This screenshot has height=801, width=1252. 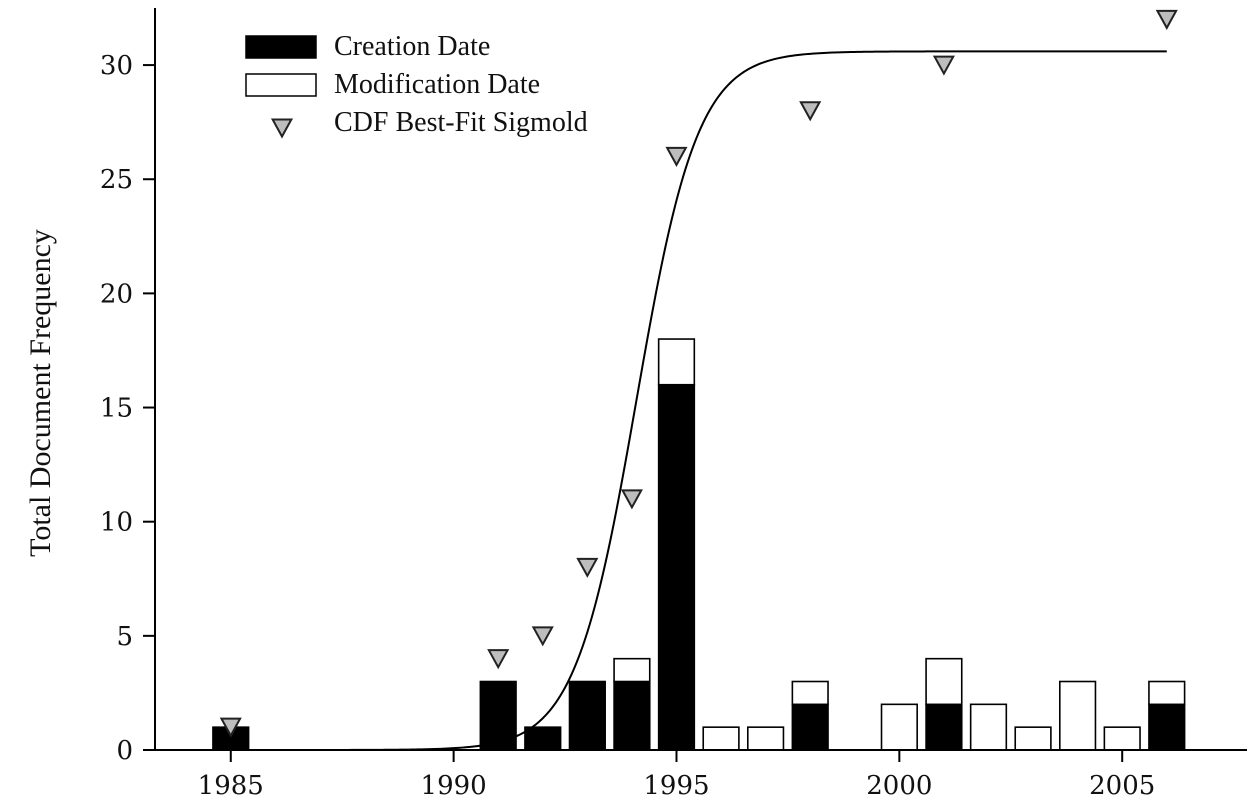 I want to click on bar-creation-1992, so click(x=543, y=738).